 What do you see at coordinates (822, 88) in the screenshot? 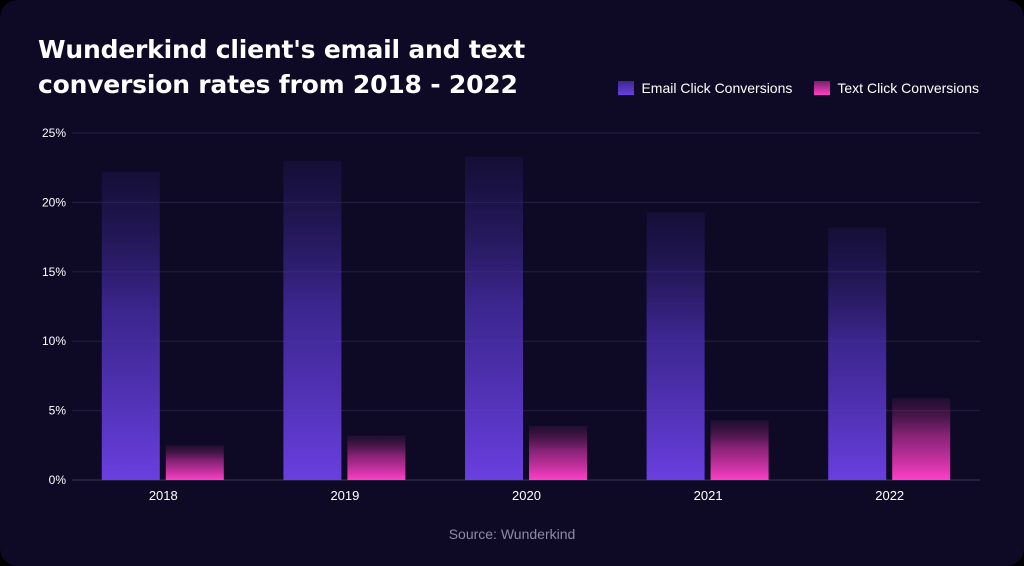
I see `text-swatch` at bounding box center [822, 88].